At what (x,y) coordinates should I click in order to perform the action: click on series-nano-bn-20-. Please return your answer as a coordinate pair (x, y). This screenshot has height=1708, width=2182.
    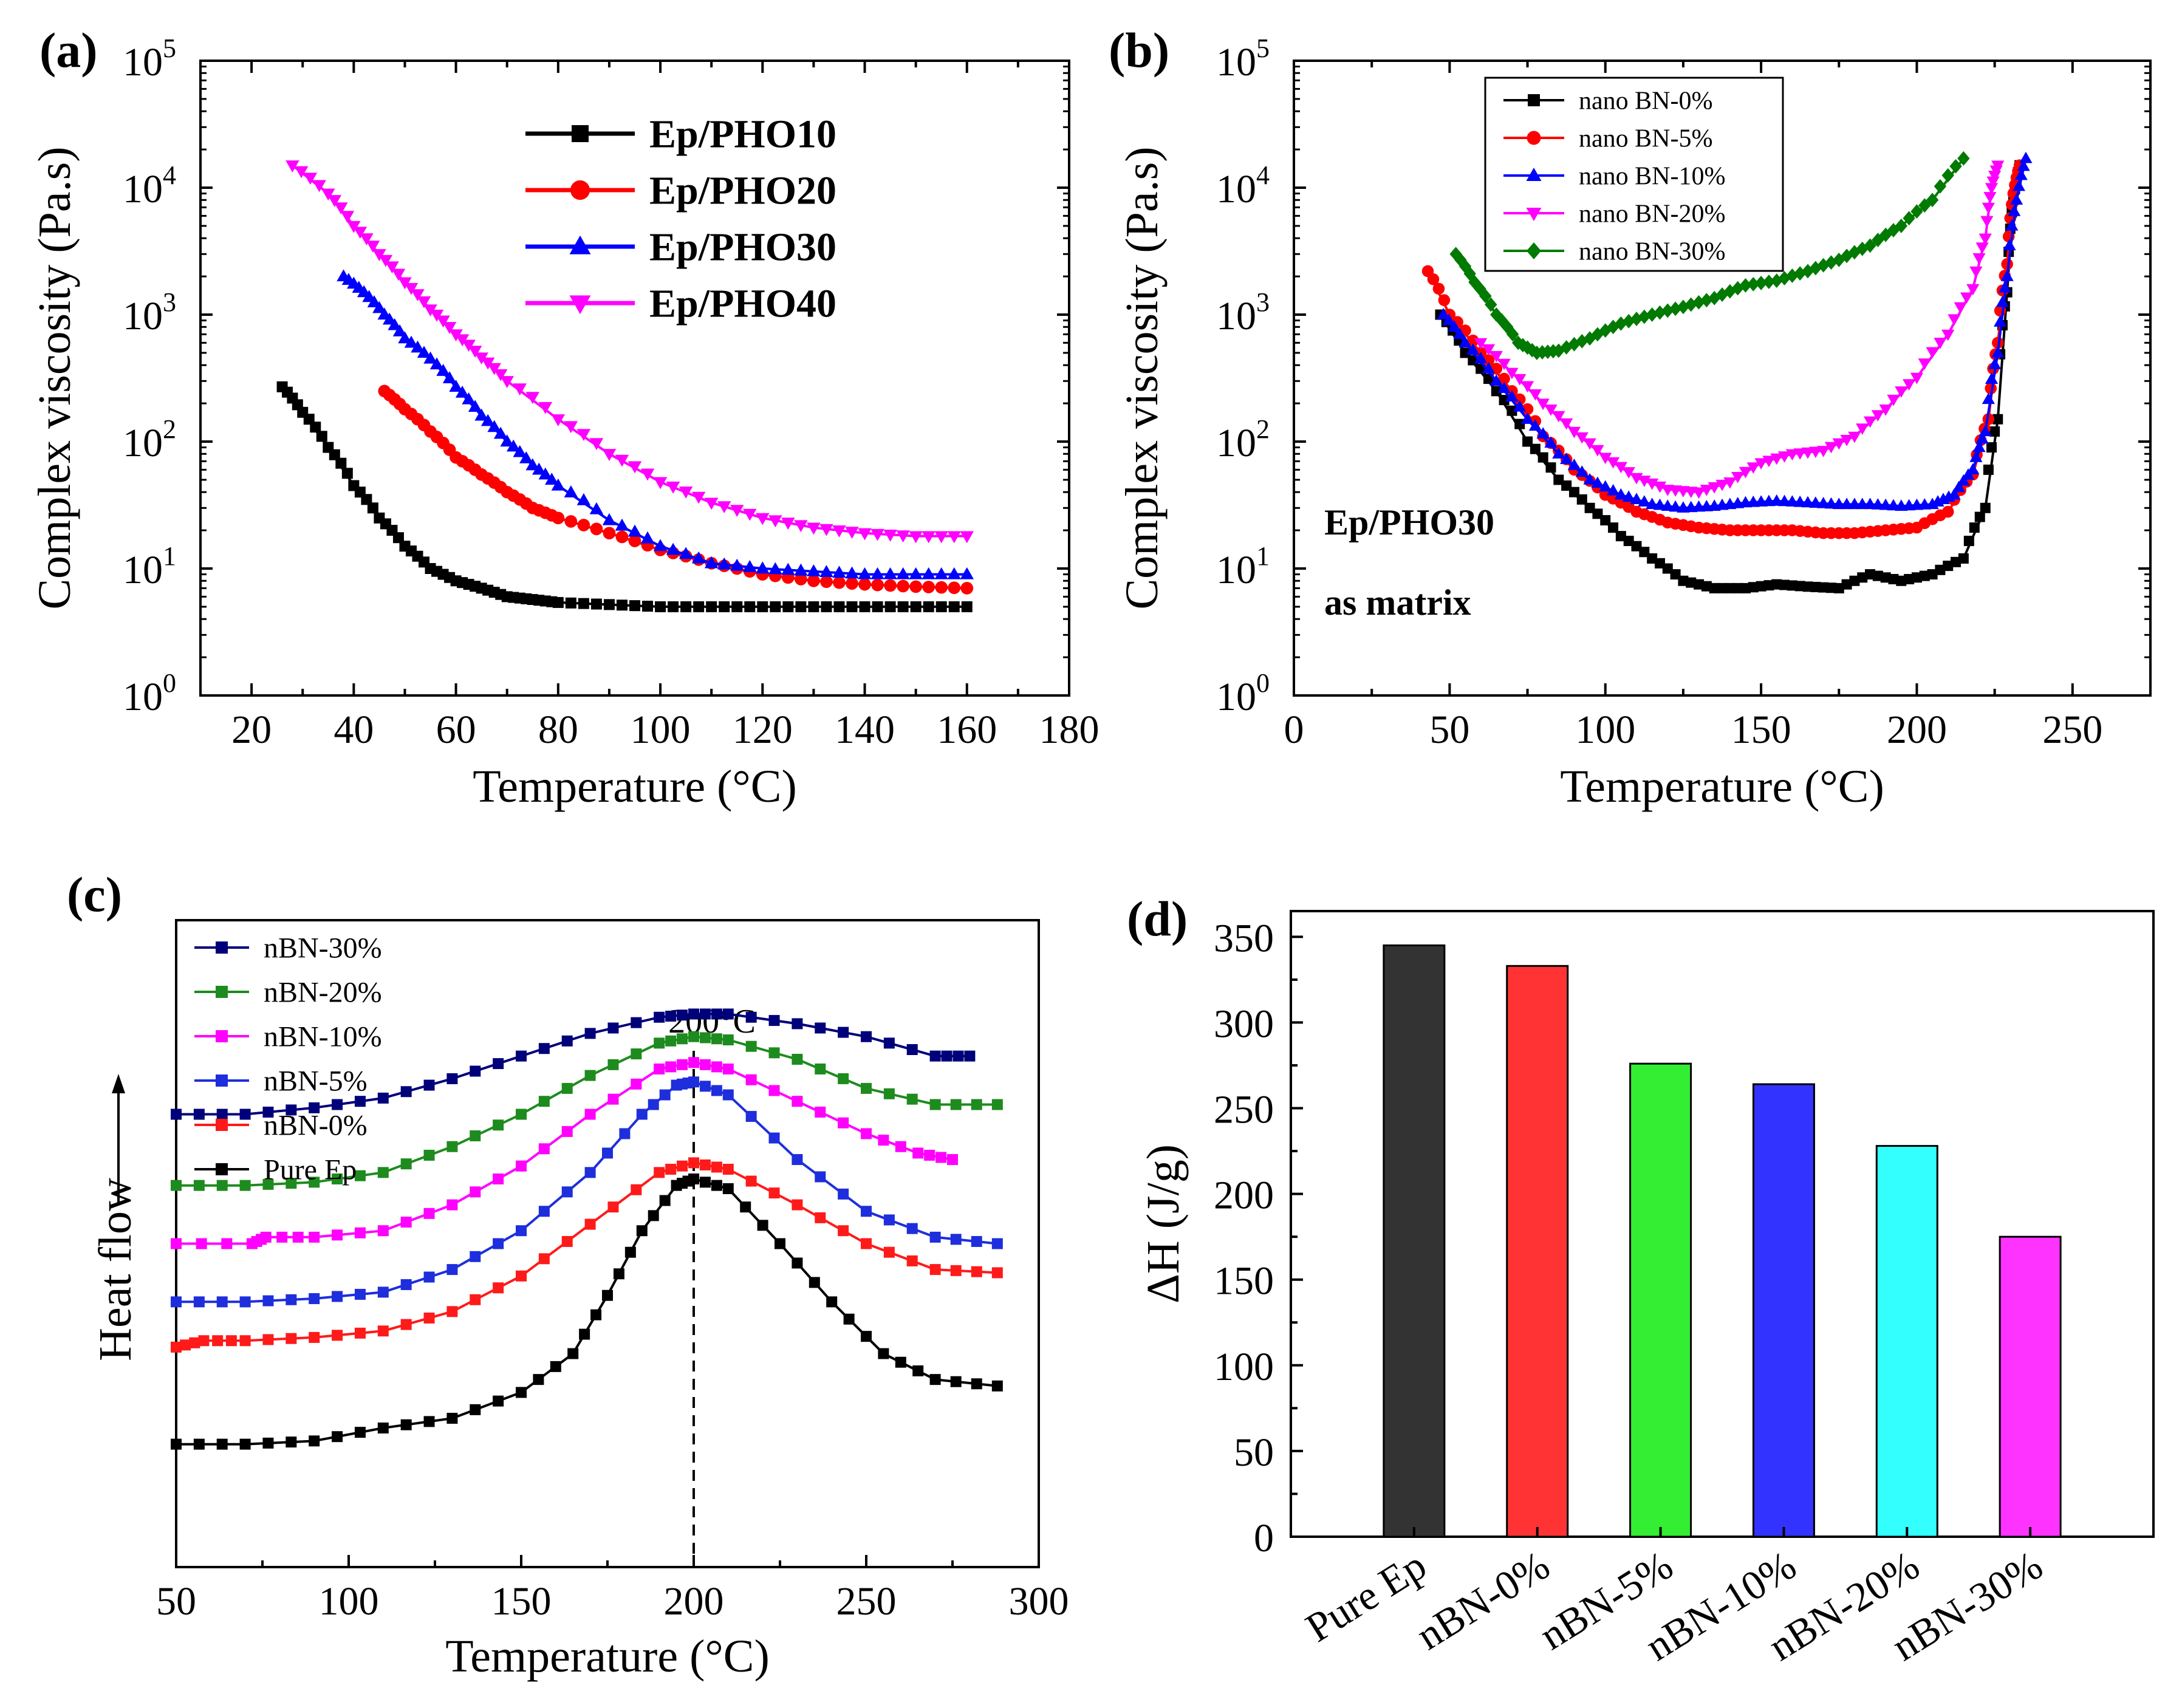
    Looking at the image, I should click on (1739, 329).